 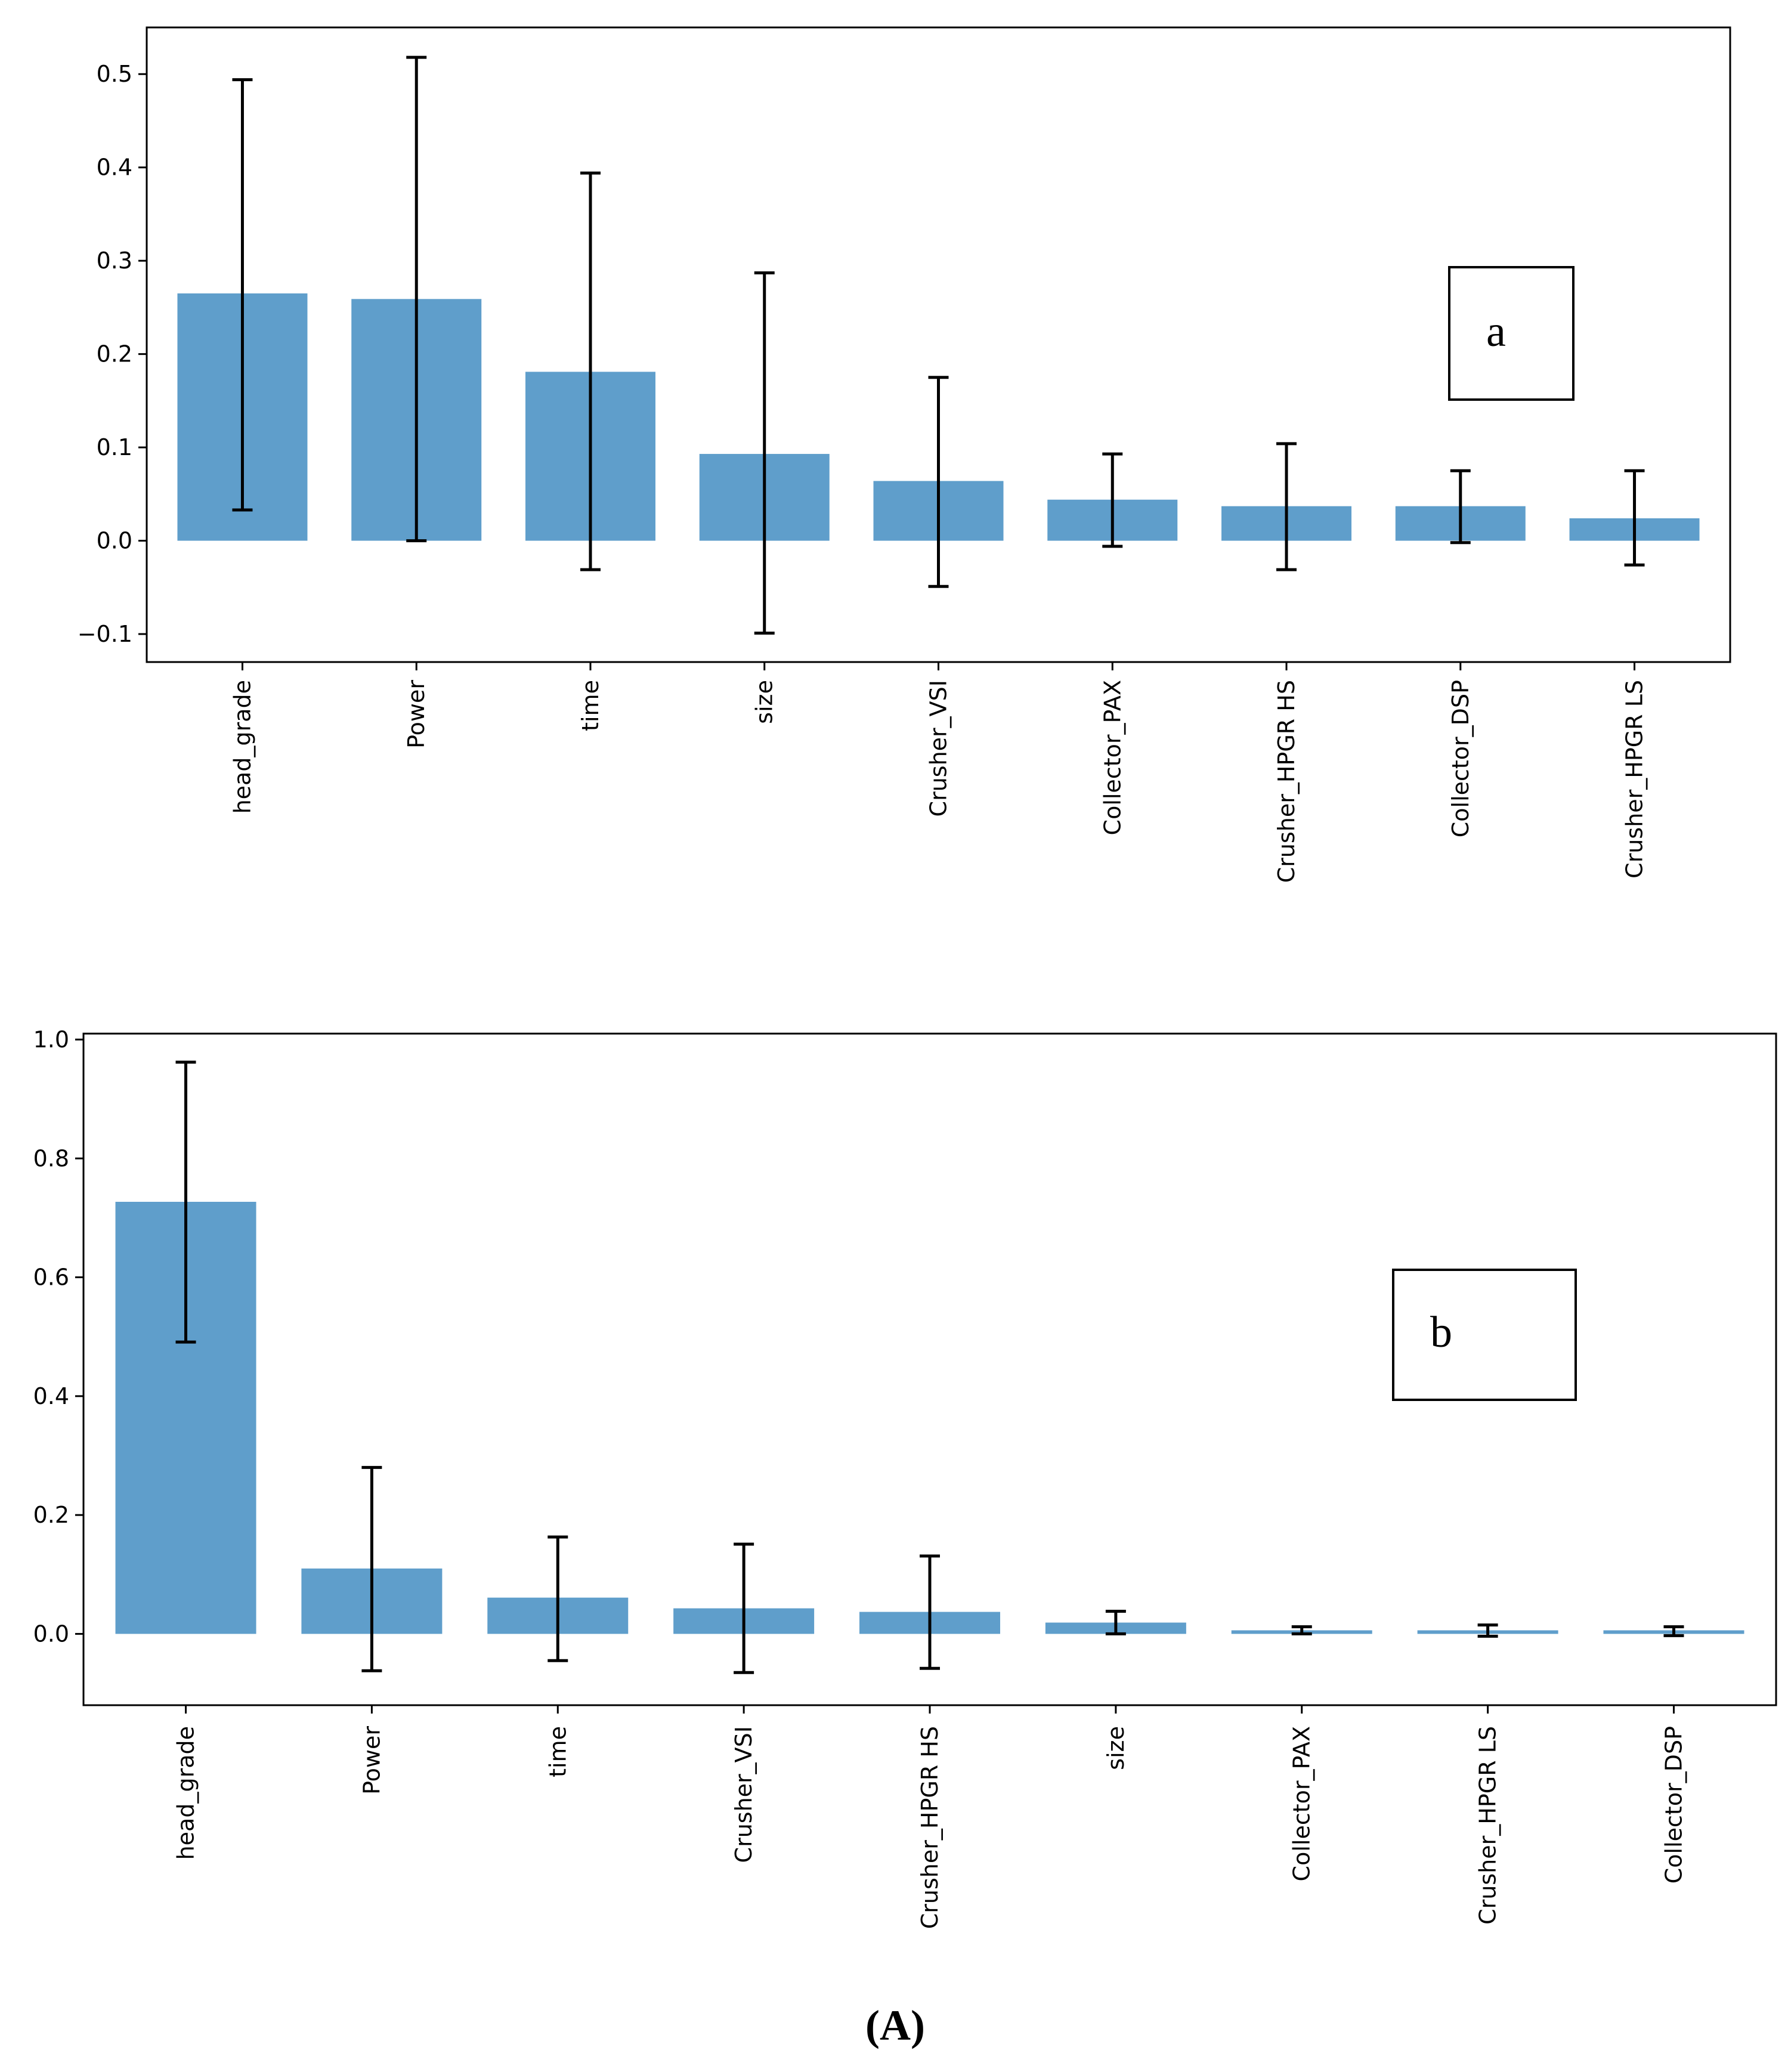 I want to click on panel-tag-label: b, so click(x=1441, y=1332).